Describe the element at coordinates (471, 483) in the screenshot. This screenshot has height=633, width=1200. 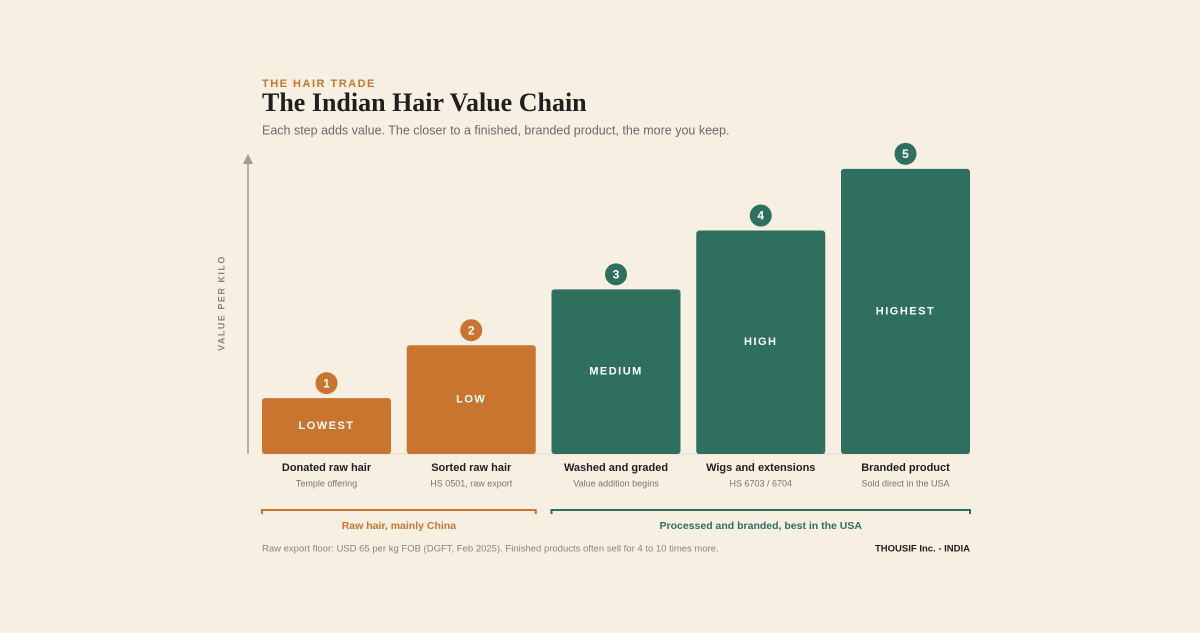
I see `x-sublabel: HS 0501, raw export` at that location.